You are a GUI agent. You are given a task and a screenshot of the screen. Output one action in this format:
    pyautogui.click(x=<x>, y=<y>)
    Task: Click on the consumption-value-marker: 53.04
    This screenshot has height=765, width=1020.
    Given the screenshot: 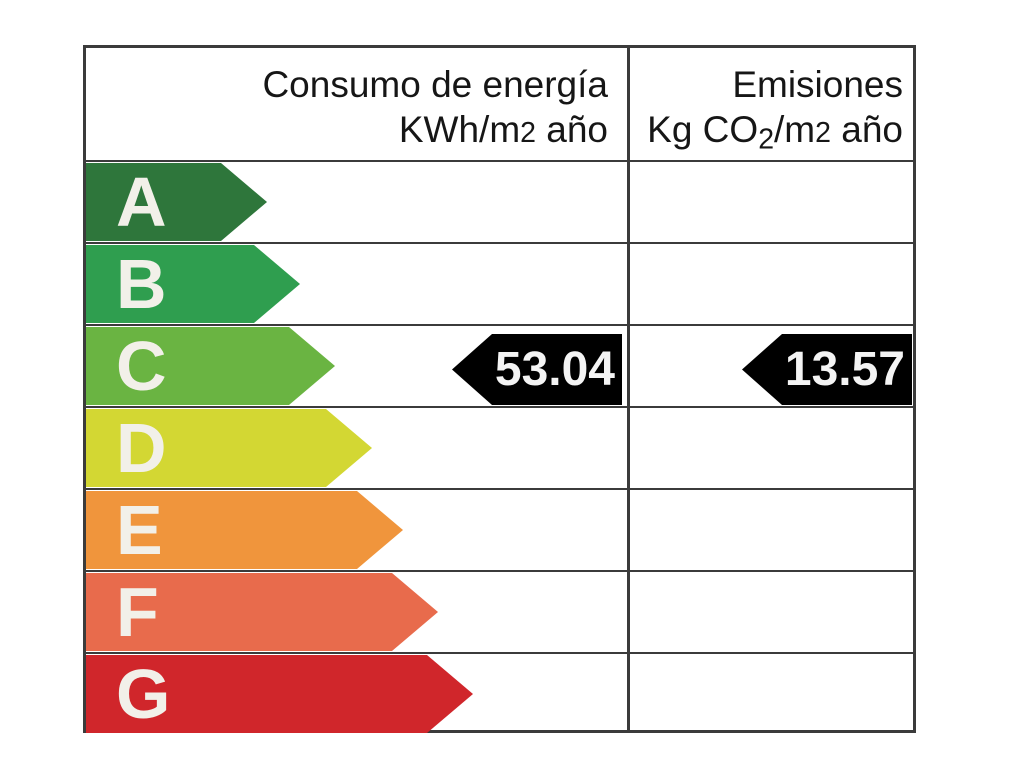 What is the action you would take?
    pyautogui.click(x=537, y=369)
    